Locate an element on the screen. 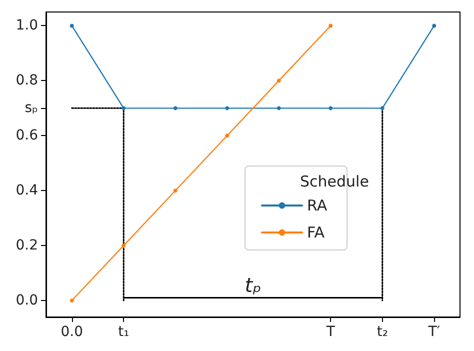  x-tick-label: 0.0 is located at coordinates (72, 332).